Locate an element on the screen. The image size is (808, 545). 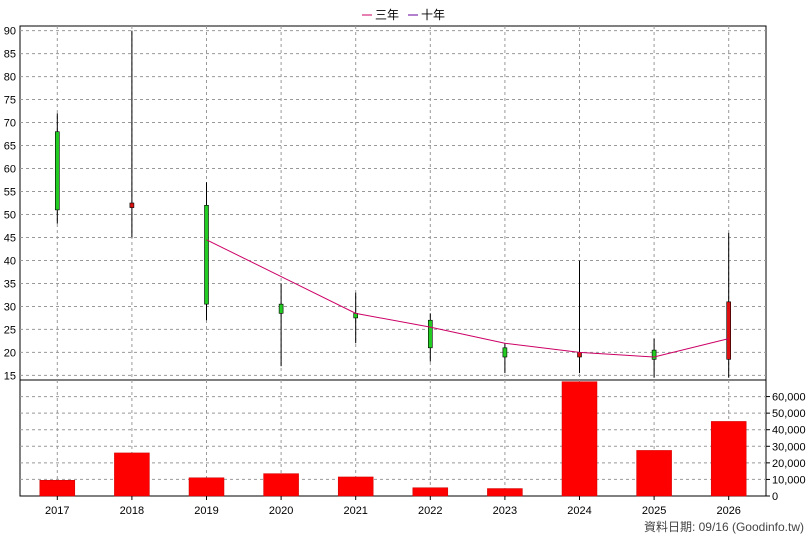
price-tick-label: 85 is located at coordinates (10, 55).